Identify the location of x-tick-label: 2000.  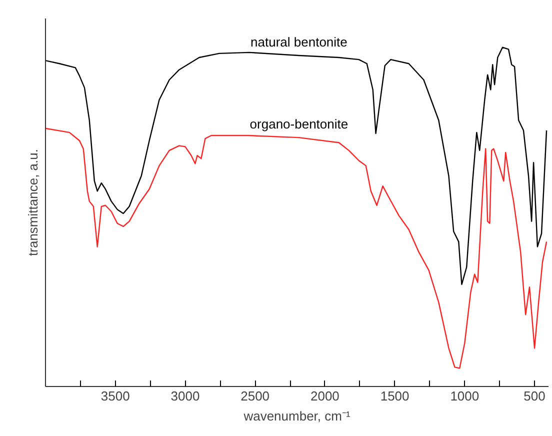
(325, 396).